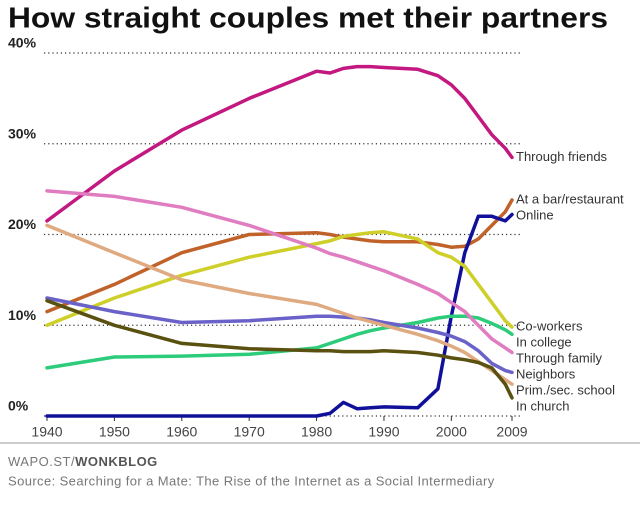 This screenshot has width=640, height=529. Describe the element at coordinates (383, 432) in the screenshot. I see `x-tick-label: 1990` at that location.